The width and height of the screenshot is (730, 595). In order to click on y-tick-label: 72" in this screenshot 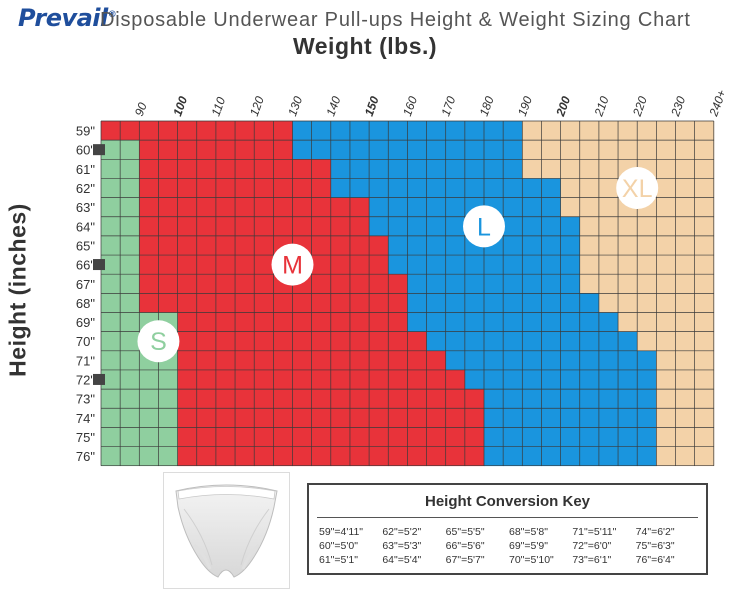, I will do `click(85, 380)`.